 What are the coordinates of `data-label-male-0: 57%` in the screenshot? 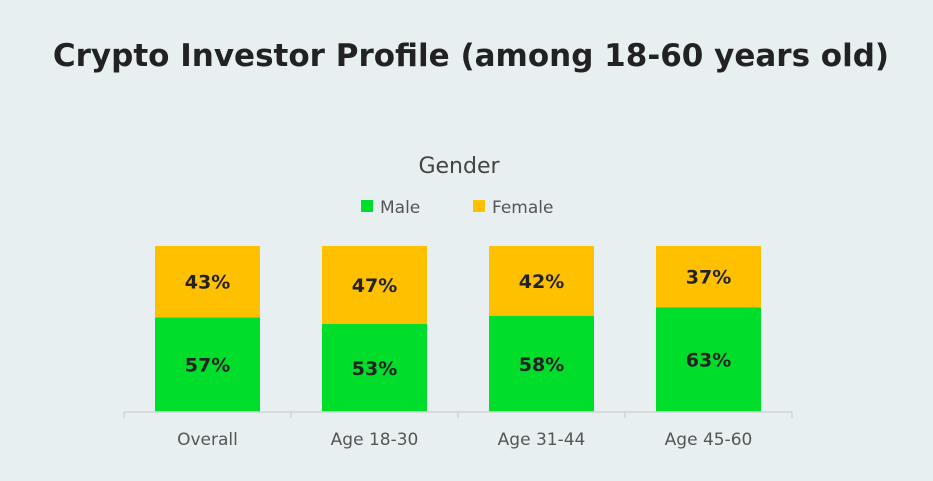 It's located at (207, 366).